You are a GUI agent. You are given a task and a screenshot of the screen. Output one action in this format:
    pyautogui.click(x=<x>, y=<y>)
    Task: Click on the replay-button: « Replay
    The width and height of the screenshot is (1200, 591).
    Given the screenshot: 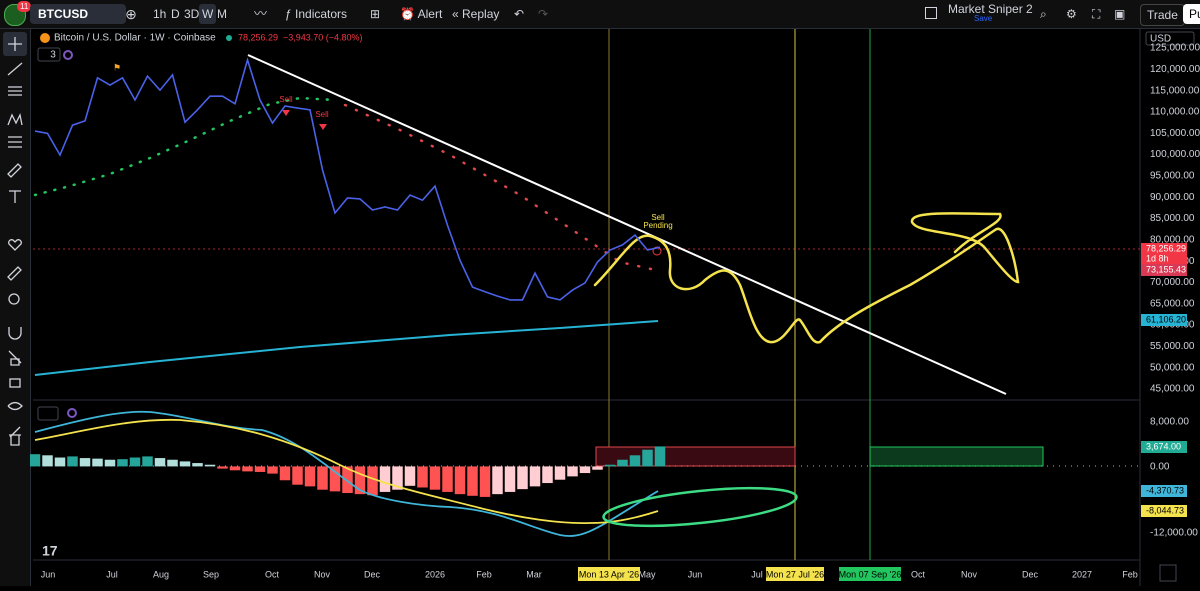 What is the action you would take?
    pyautogui.click(x=475, y=14)
    